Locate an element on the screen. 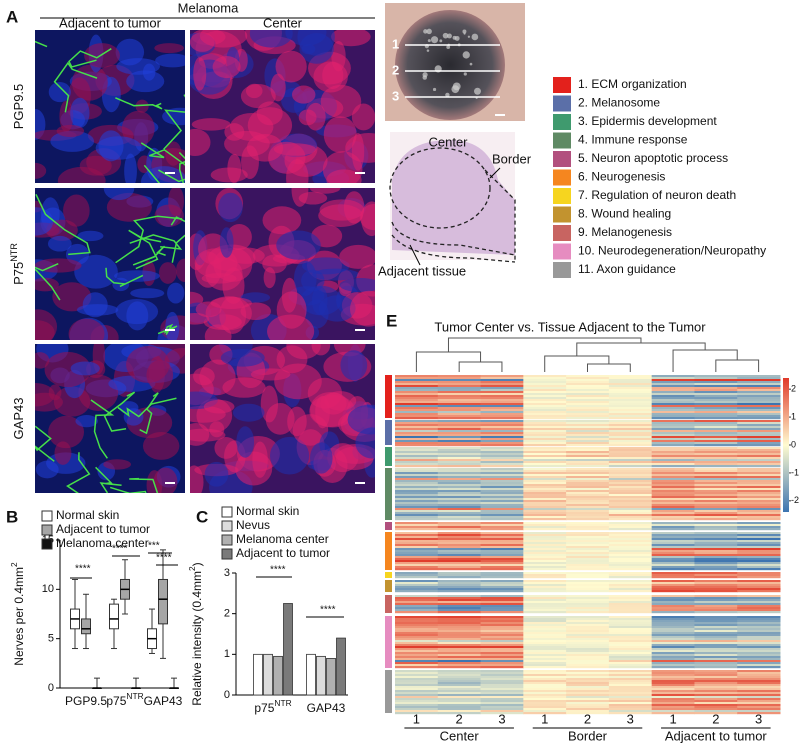 This screenshot has height=743, width=800. text-part: PGP9.5 is located at coordinates (18, 107).